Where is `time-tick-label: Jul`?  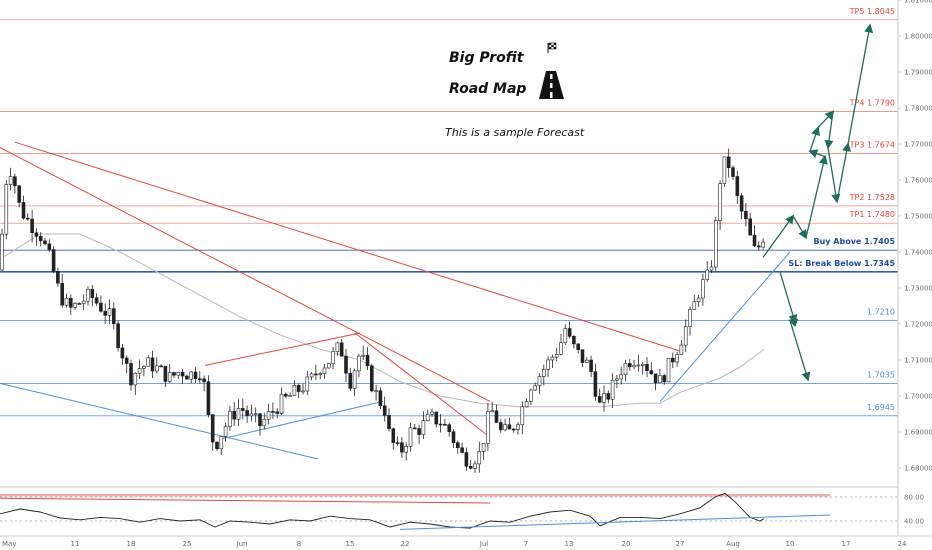 time-tick-label: Jul is located at coordinates (484, 544).